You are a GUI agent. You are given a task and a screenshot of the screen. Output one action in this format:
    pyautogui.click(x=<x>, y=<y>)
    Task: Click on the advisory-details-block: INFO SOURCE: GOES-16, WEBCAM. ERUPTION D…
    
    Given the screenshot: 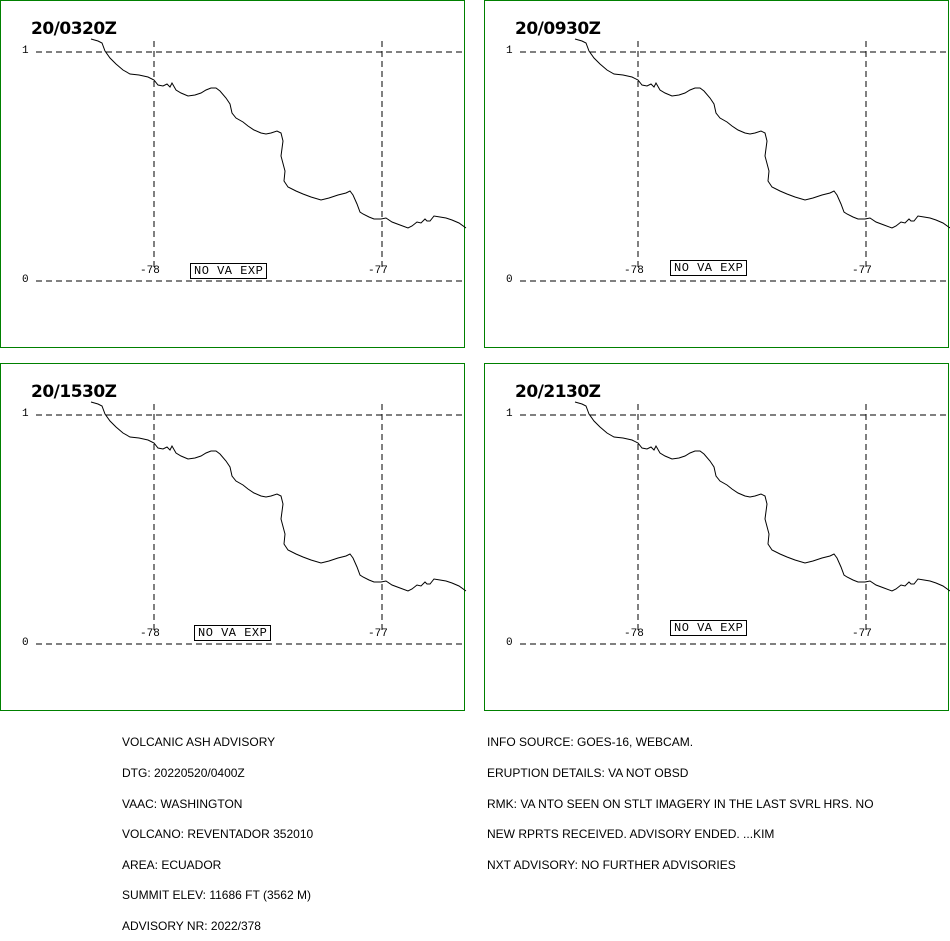 What is the action you would take?
    pyautogui.click(x=680, y=798)
    